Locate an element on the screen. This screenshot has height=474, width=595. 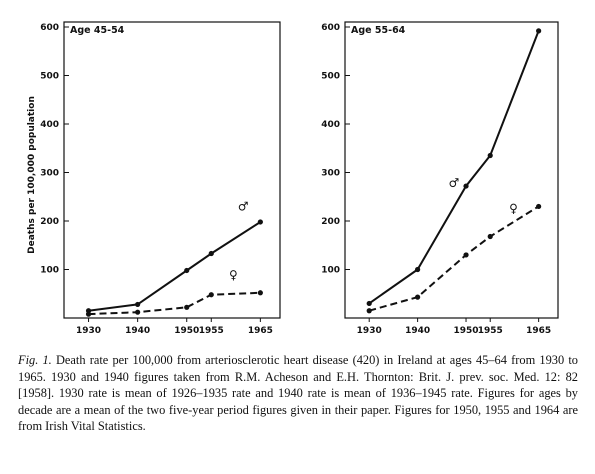
caption-lead: Fig. 1. is located at coordinates (35, 360).